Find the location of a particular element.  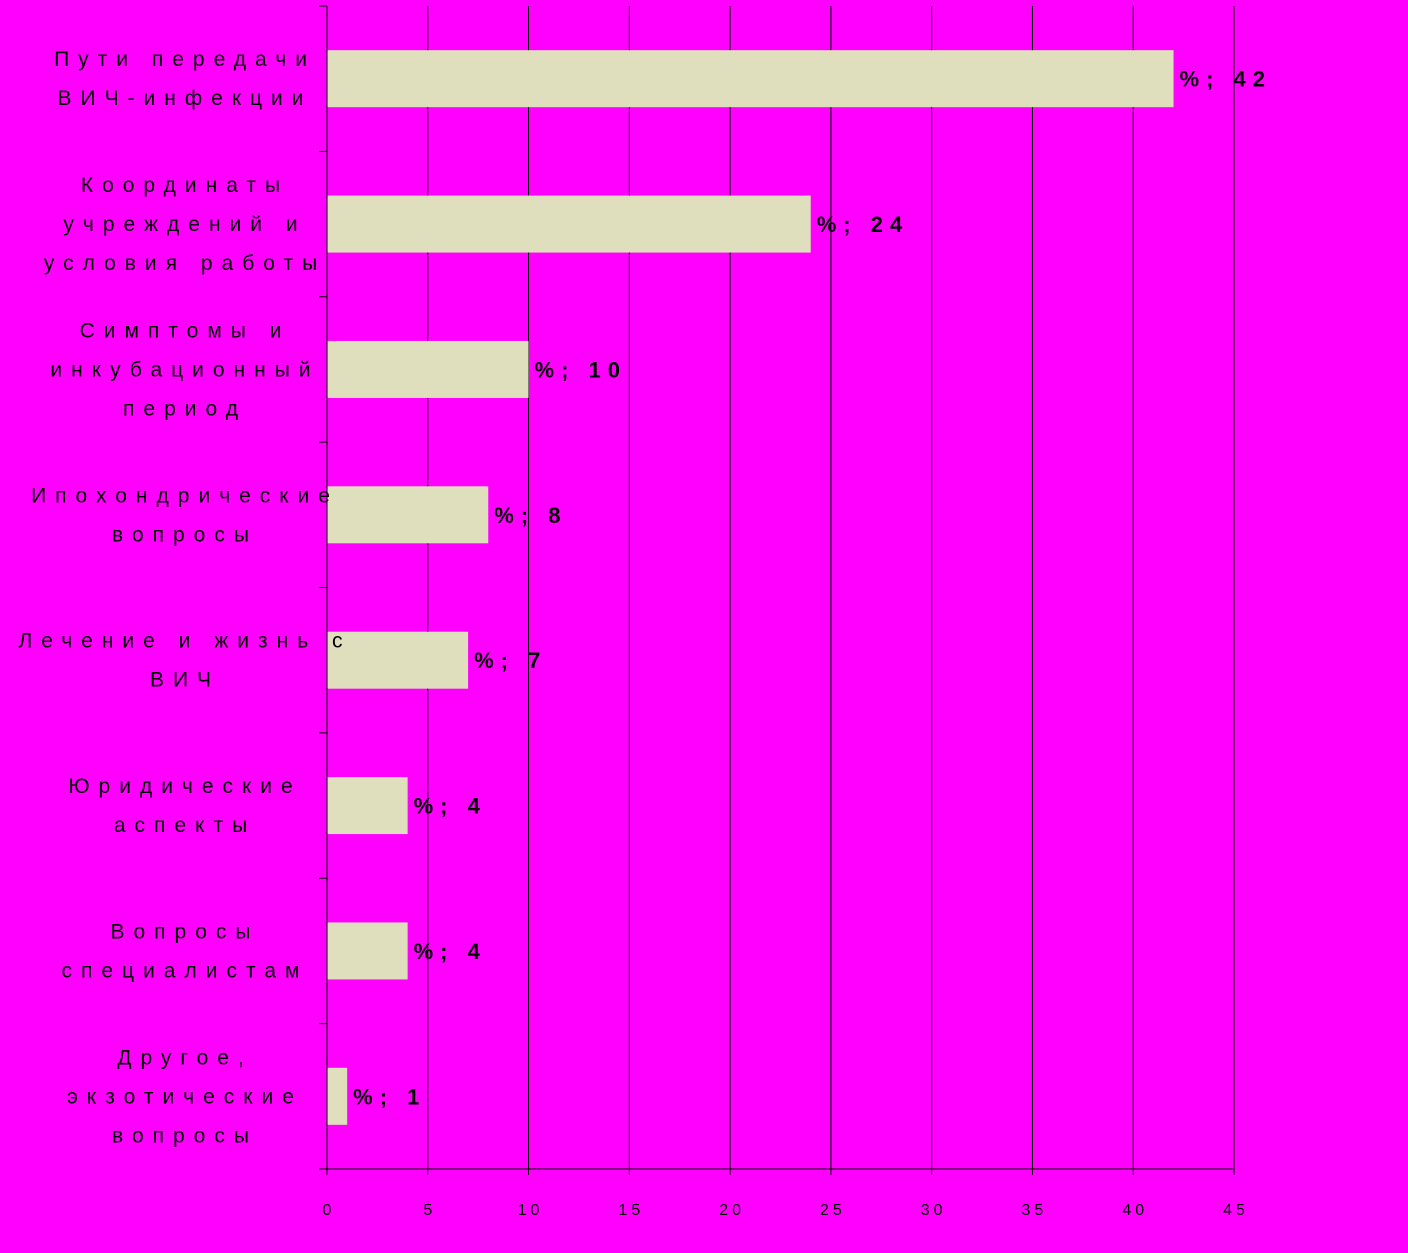

category-label-1-line-2: ВИЧ-инфекции is located at coordinates (184, 98).